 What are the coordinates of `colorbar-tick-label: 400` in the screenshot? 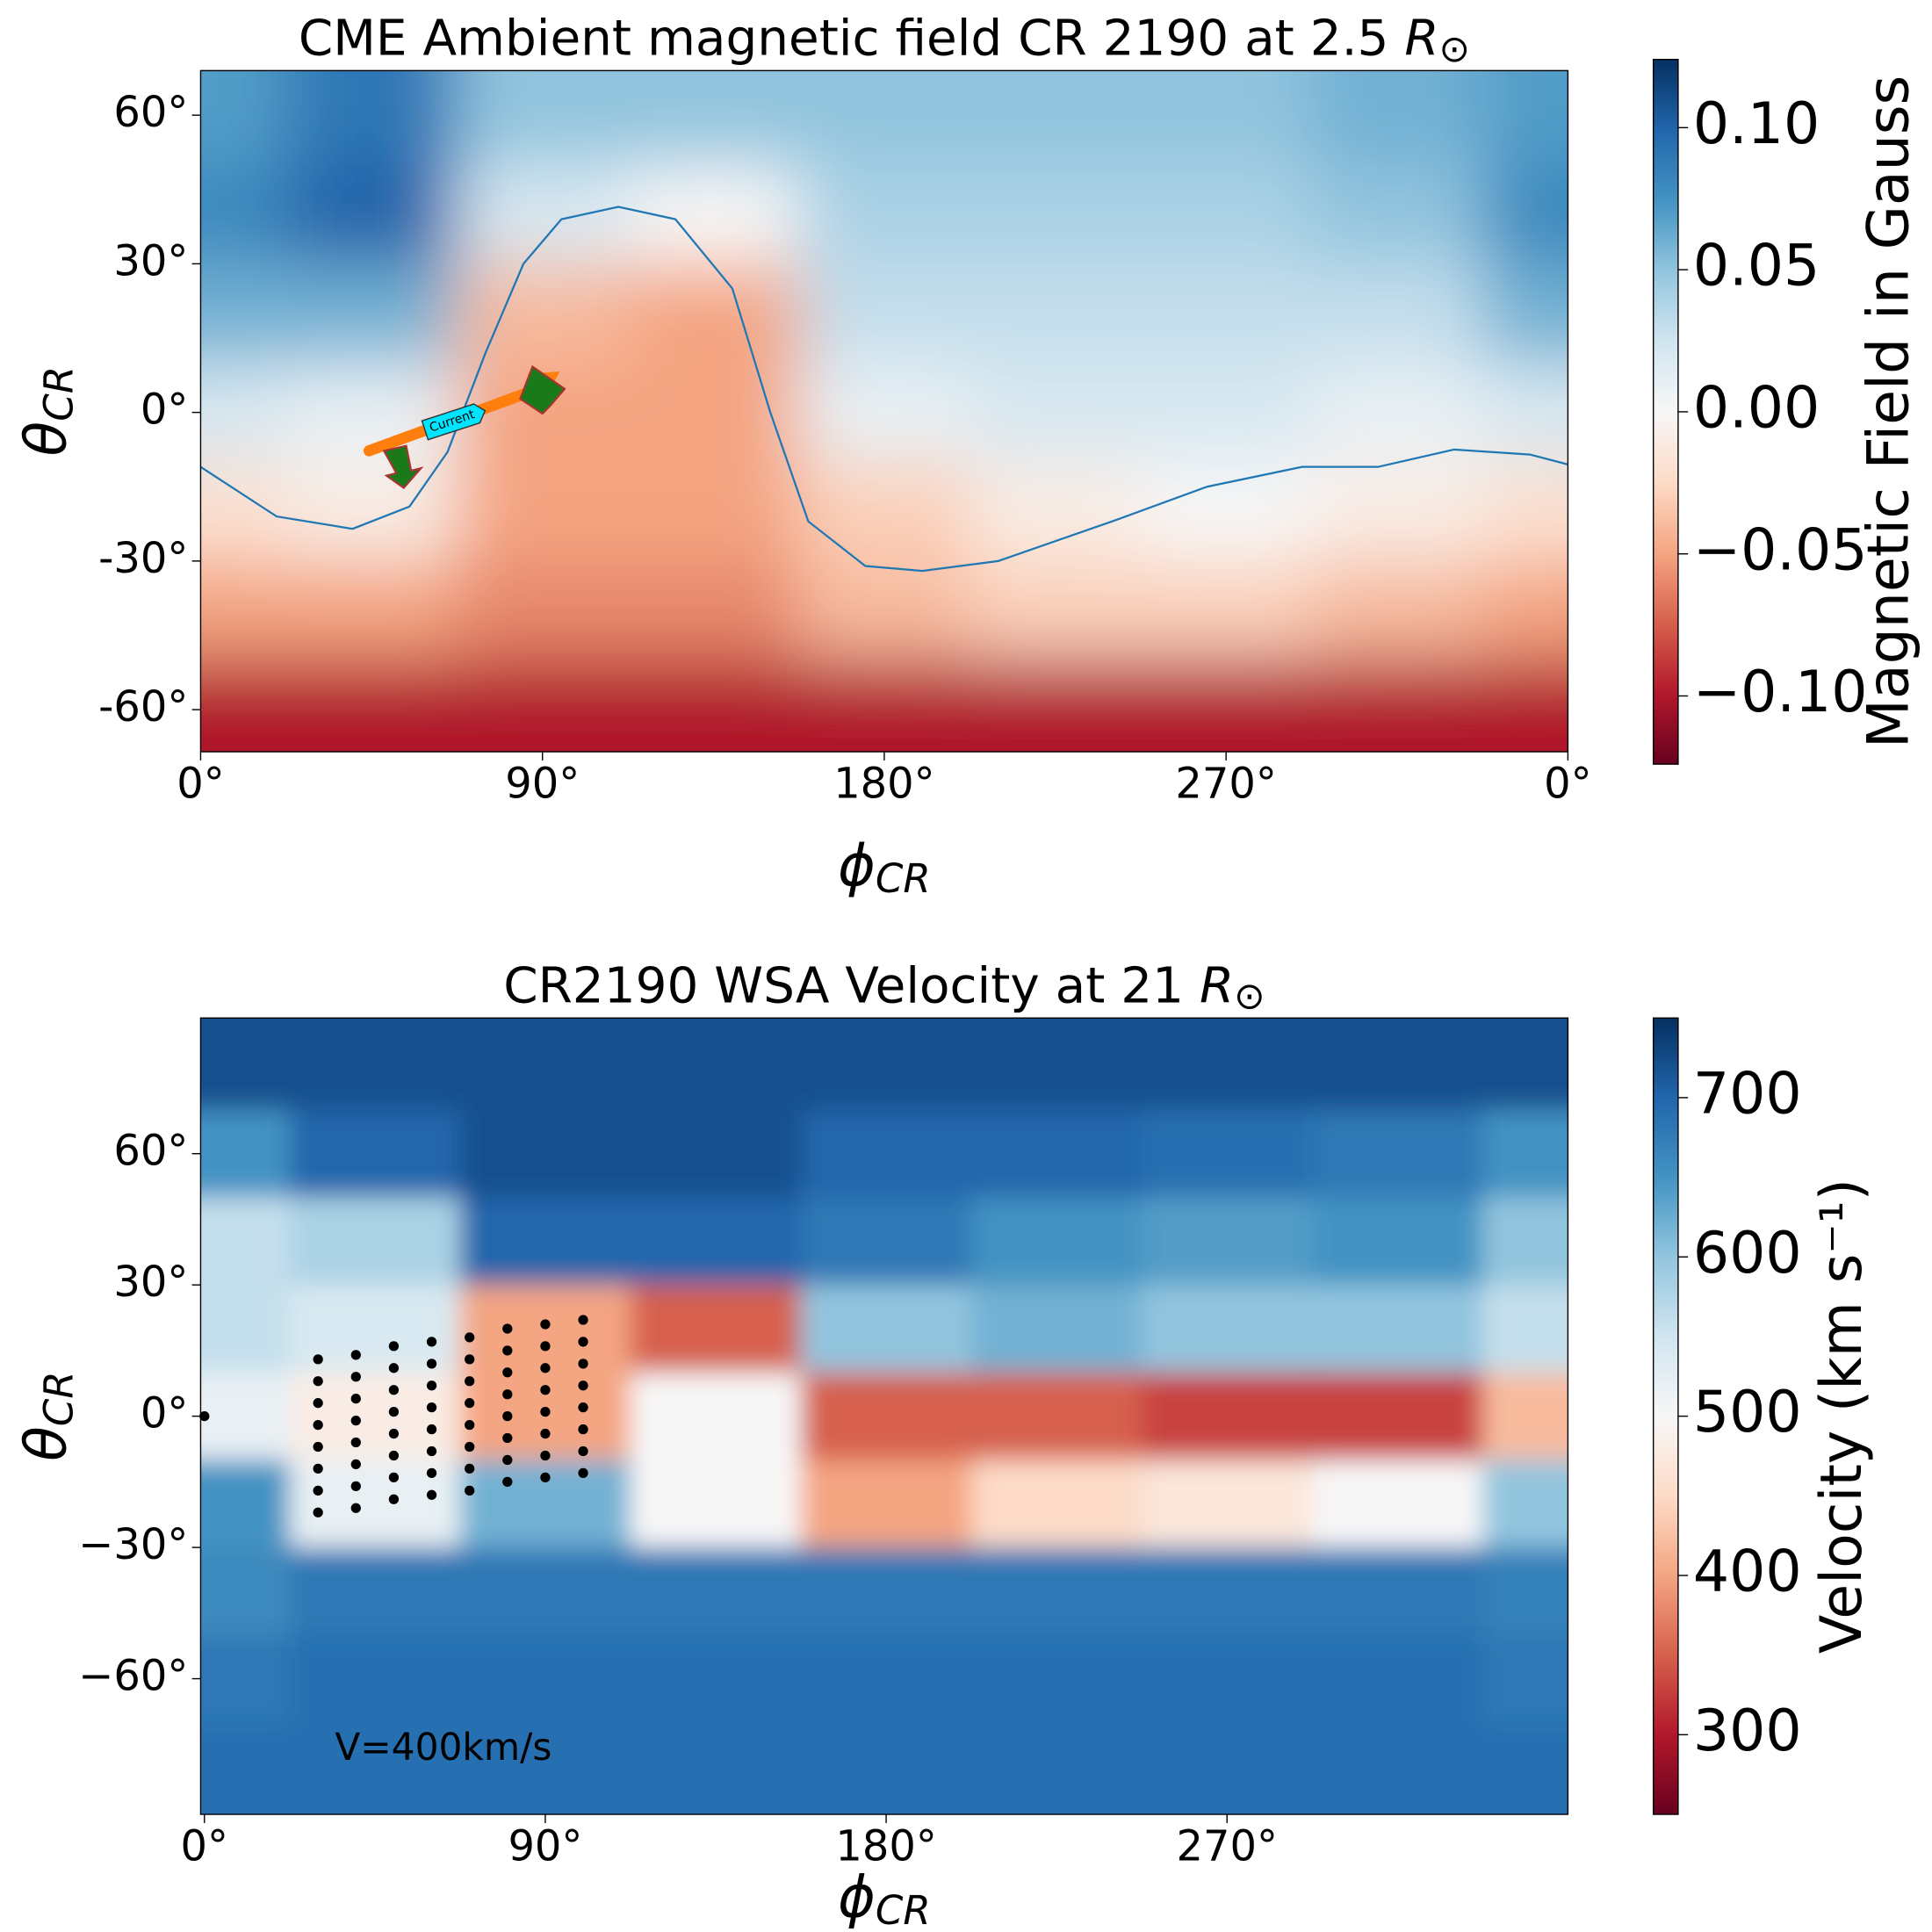 It's located at (1748, 1572).